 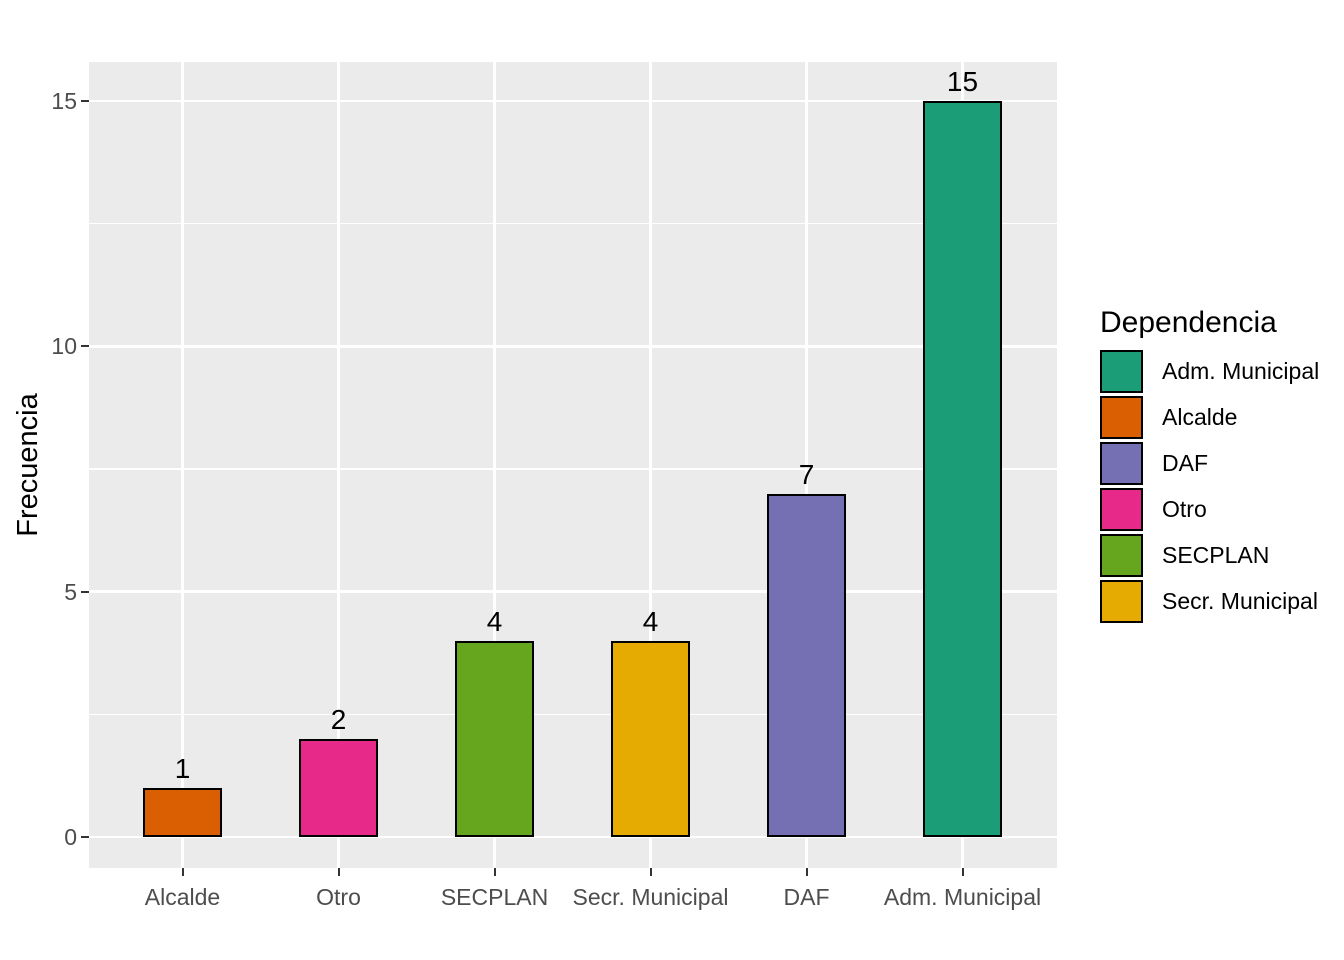 What do you see at coordinates (1241, 371) in the screenshot?
I see `legend-item-label: Adm. Municipal` at bounding box center [1241, 371].